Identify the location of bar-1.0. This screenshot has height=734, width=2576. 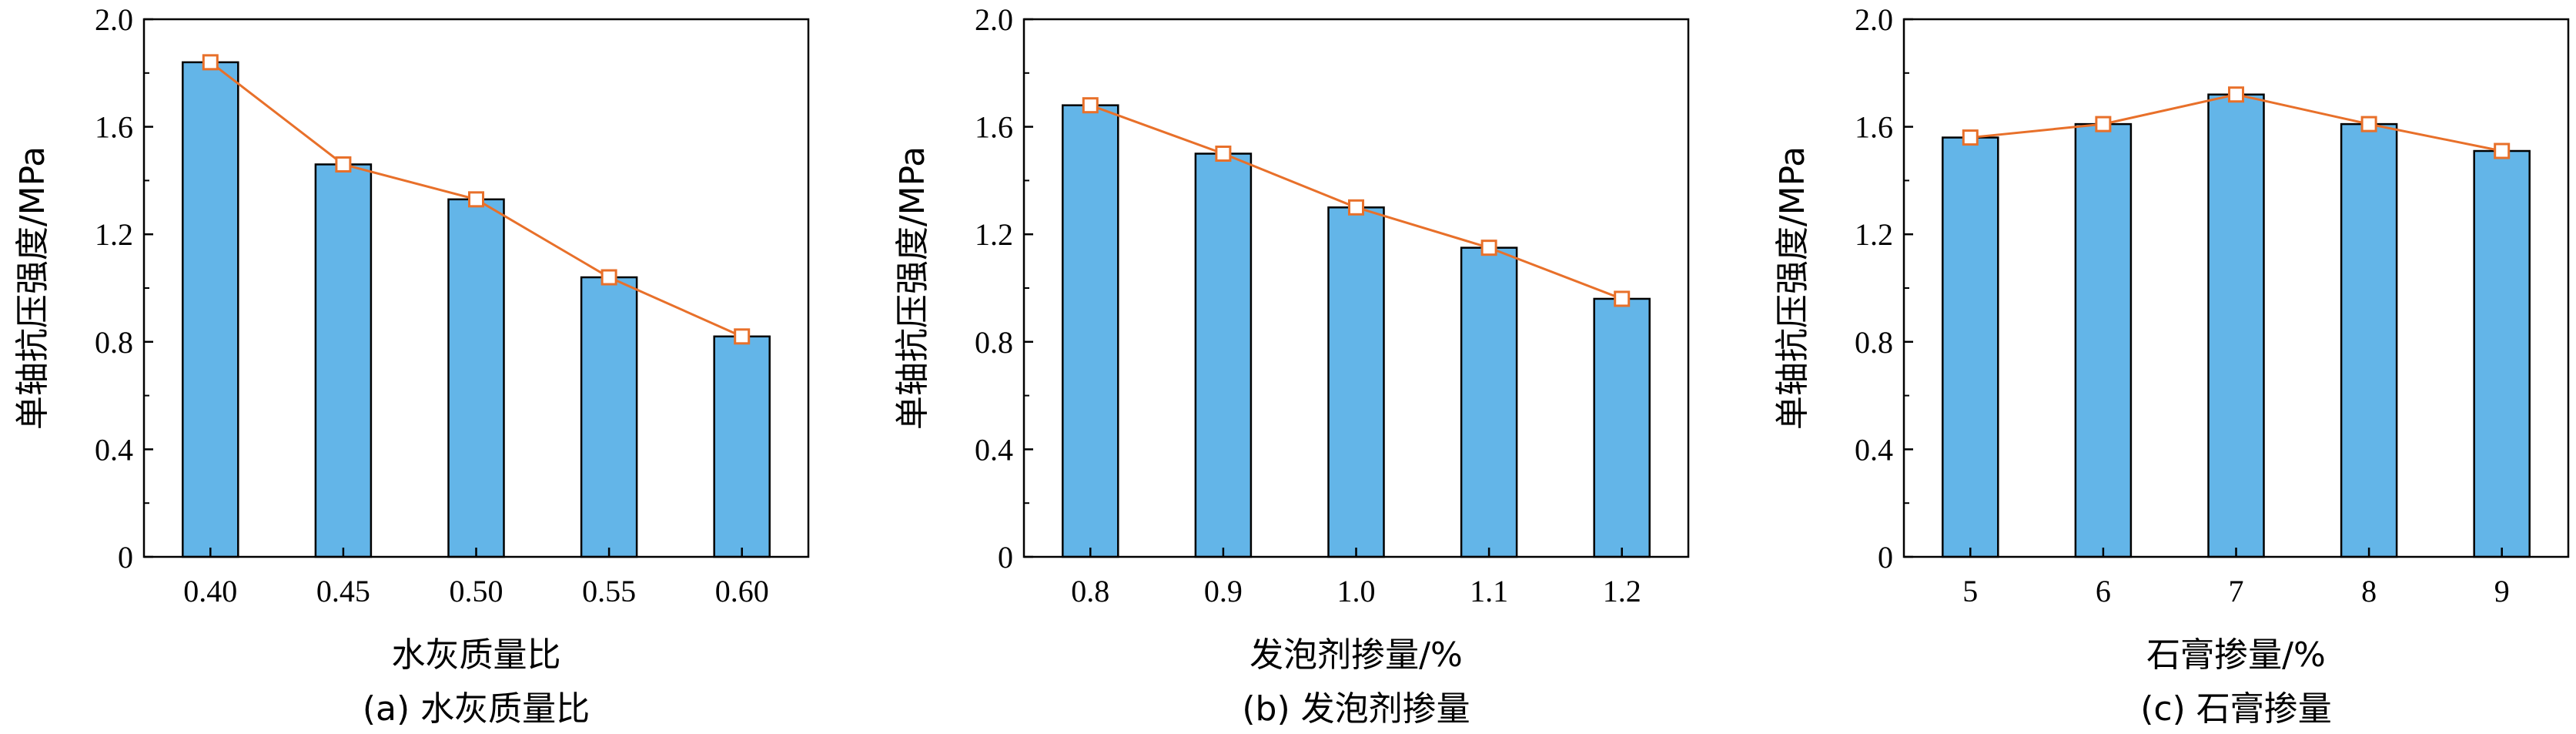
(1356, 382).